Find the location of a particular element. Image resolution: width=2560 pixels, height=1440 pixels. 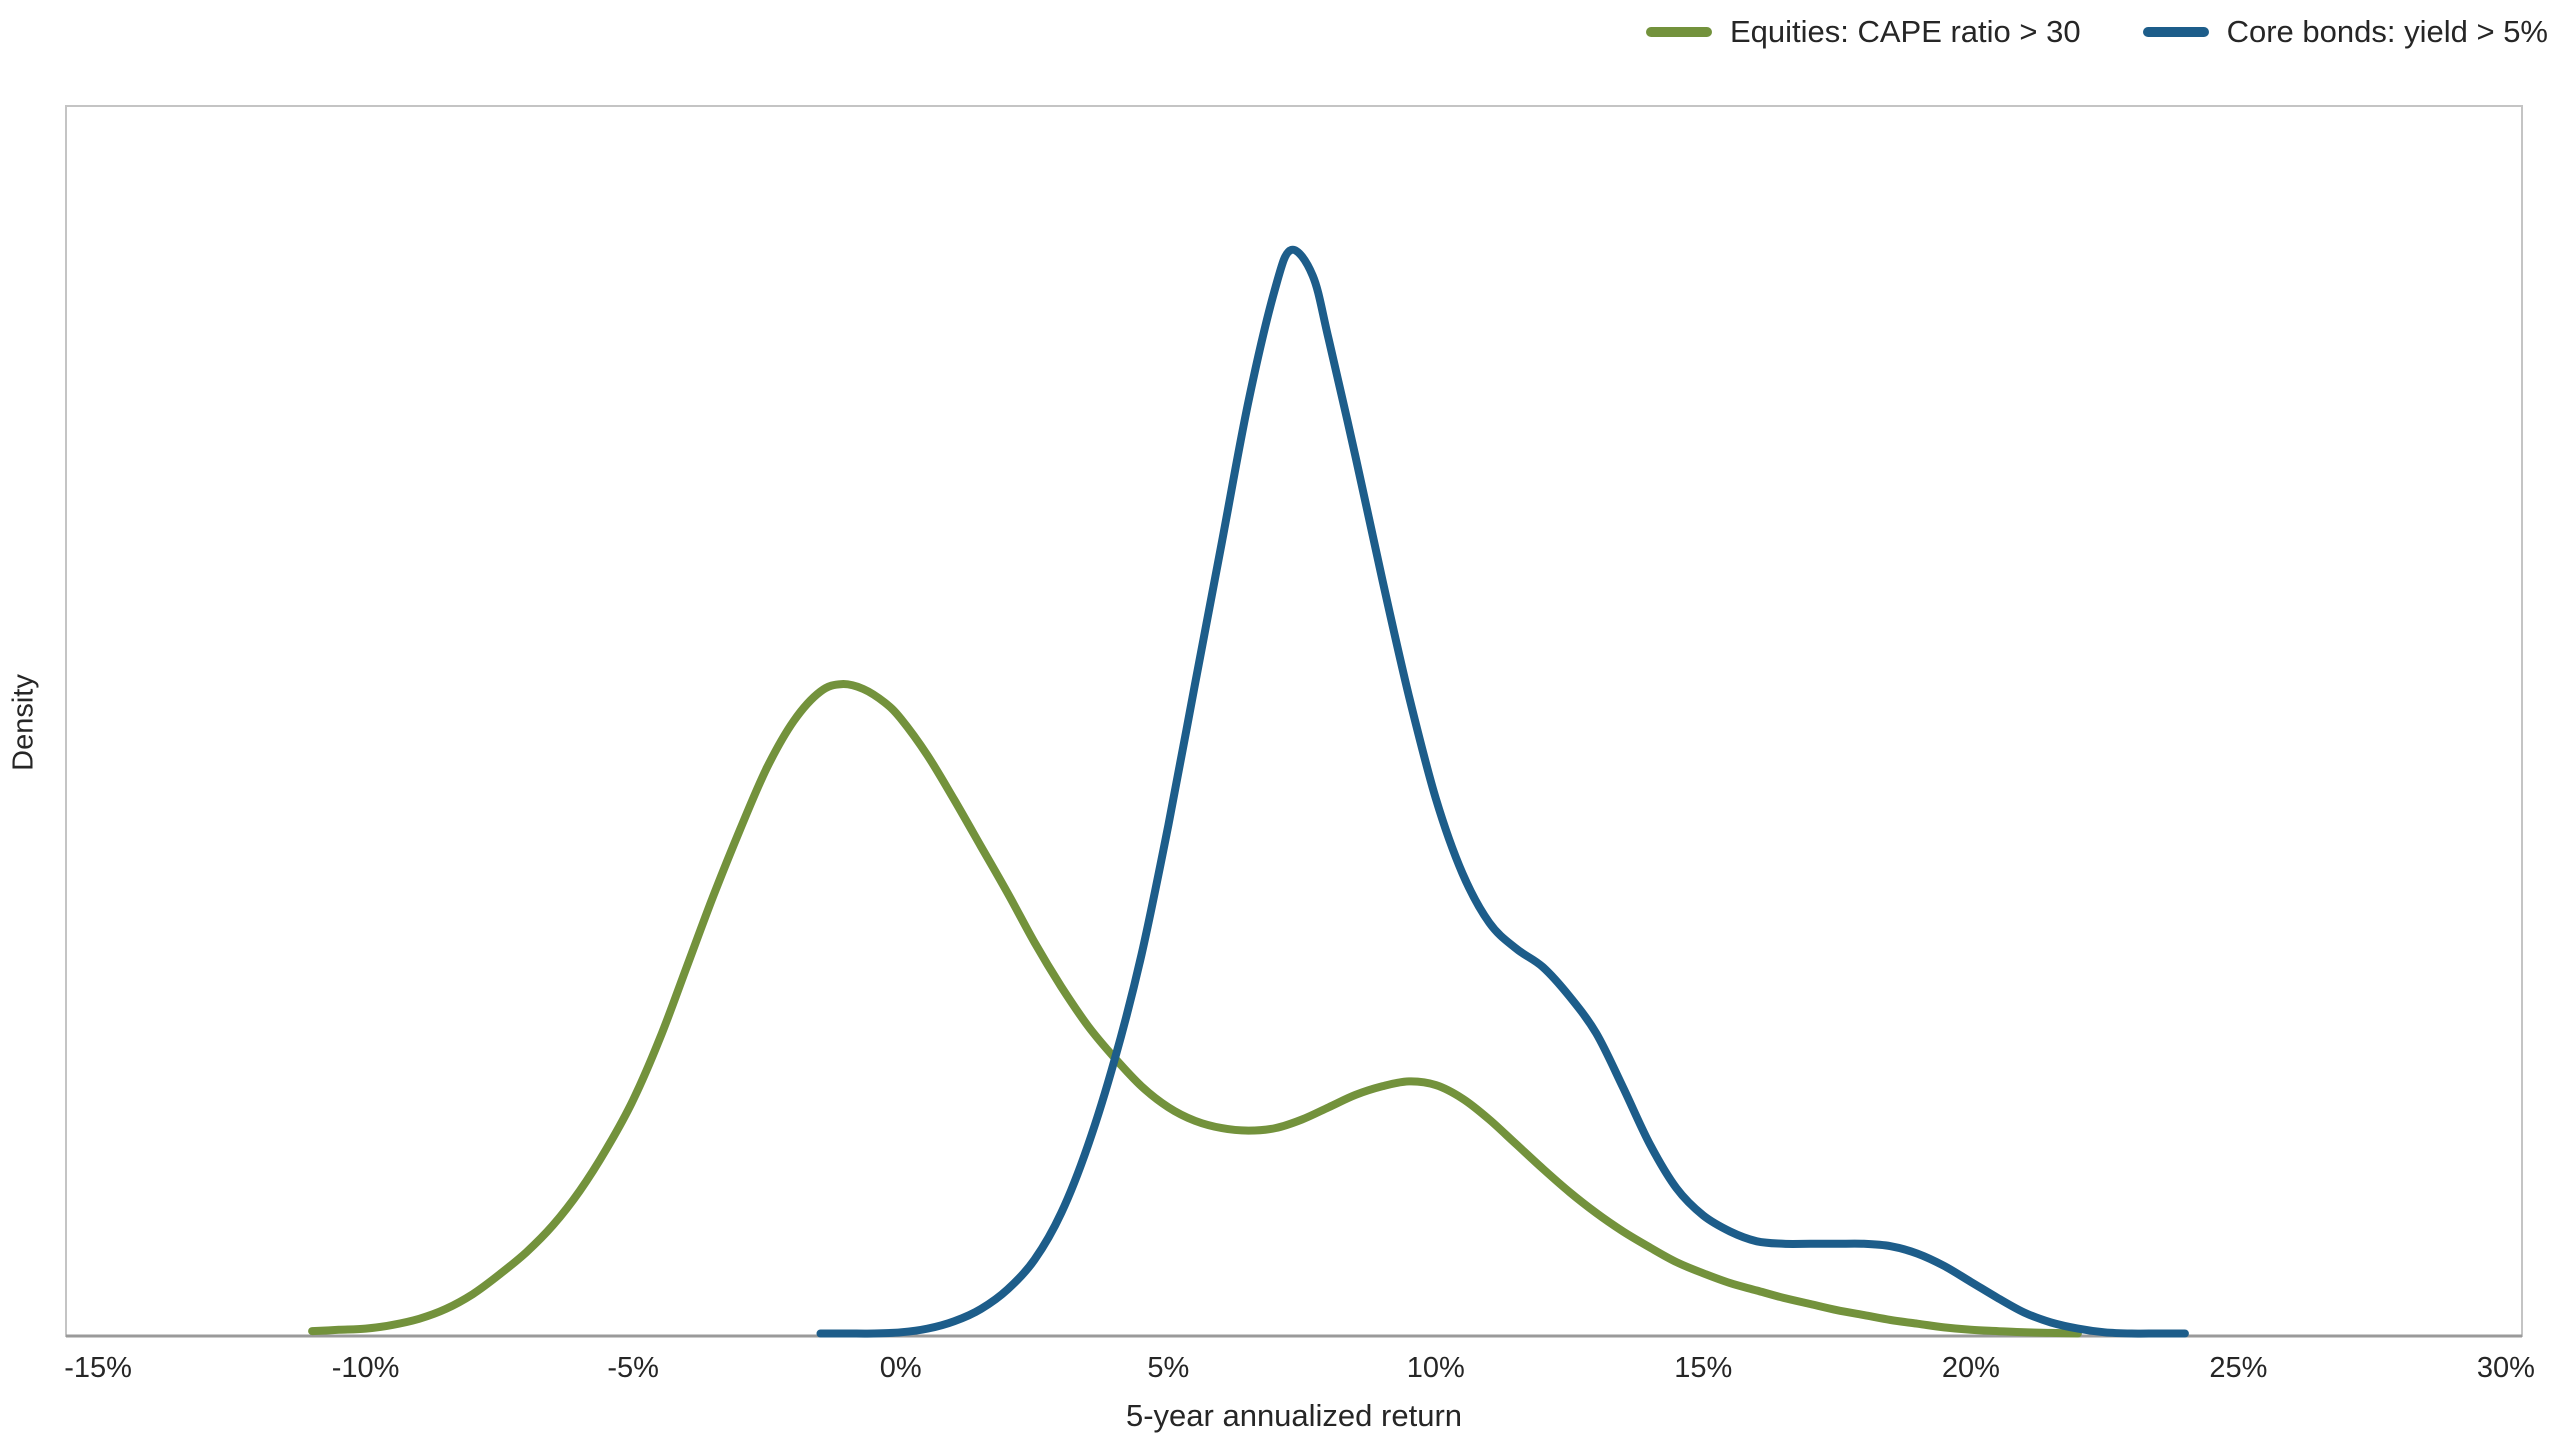

x-axis-title: 5-year annualized return is located at coordinates (1294, 1415).